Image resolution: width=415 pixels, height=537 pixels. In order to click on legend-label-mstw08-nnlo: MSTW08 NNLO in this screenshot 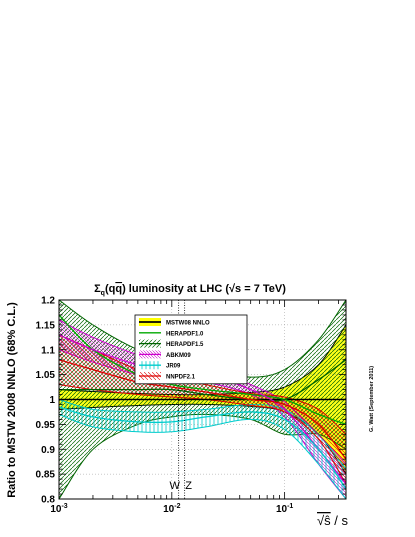, I will do `click(188, 324)`.